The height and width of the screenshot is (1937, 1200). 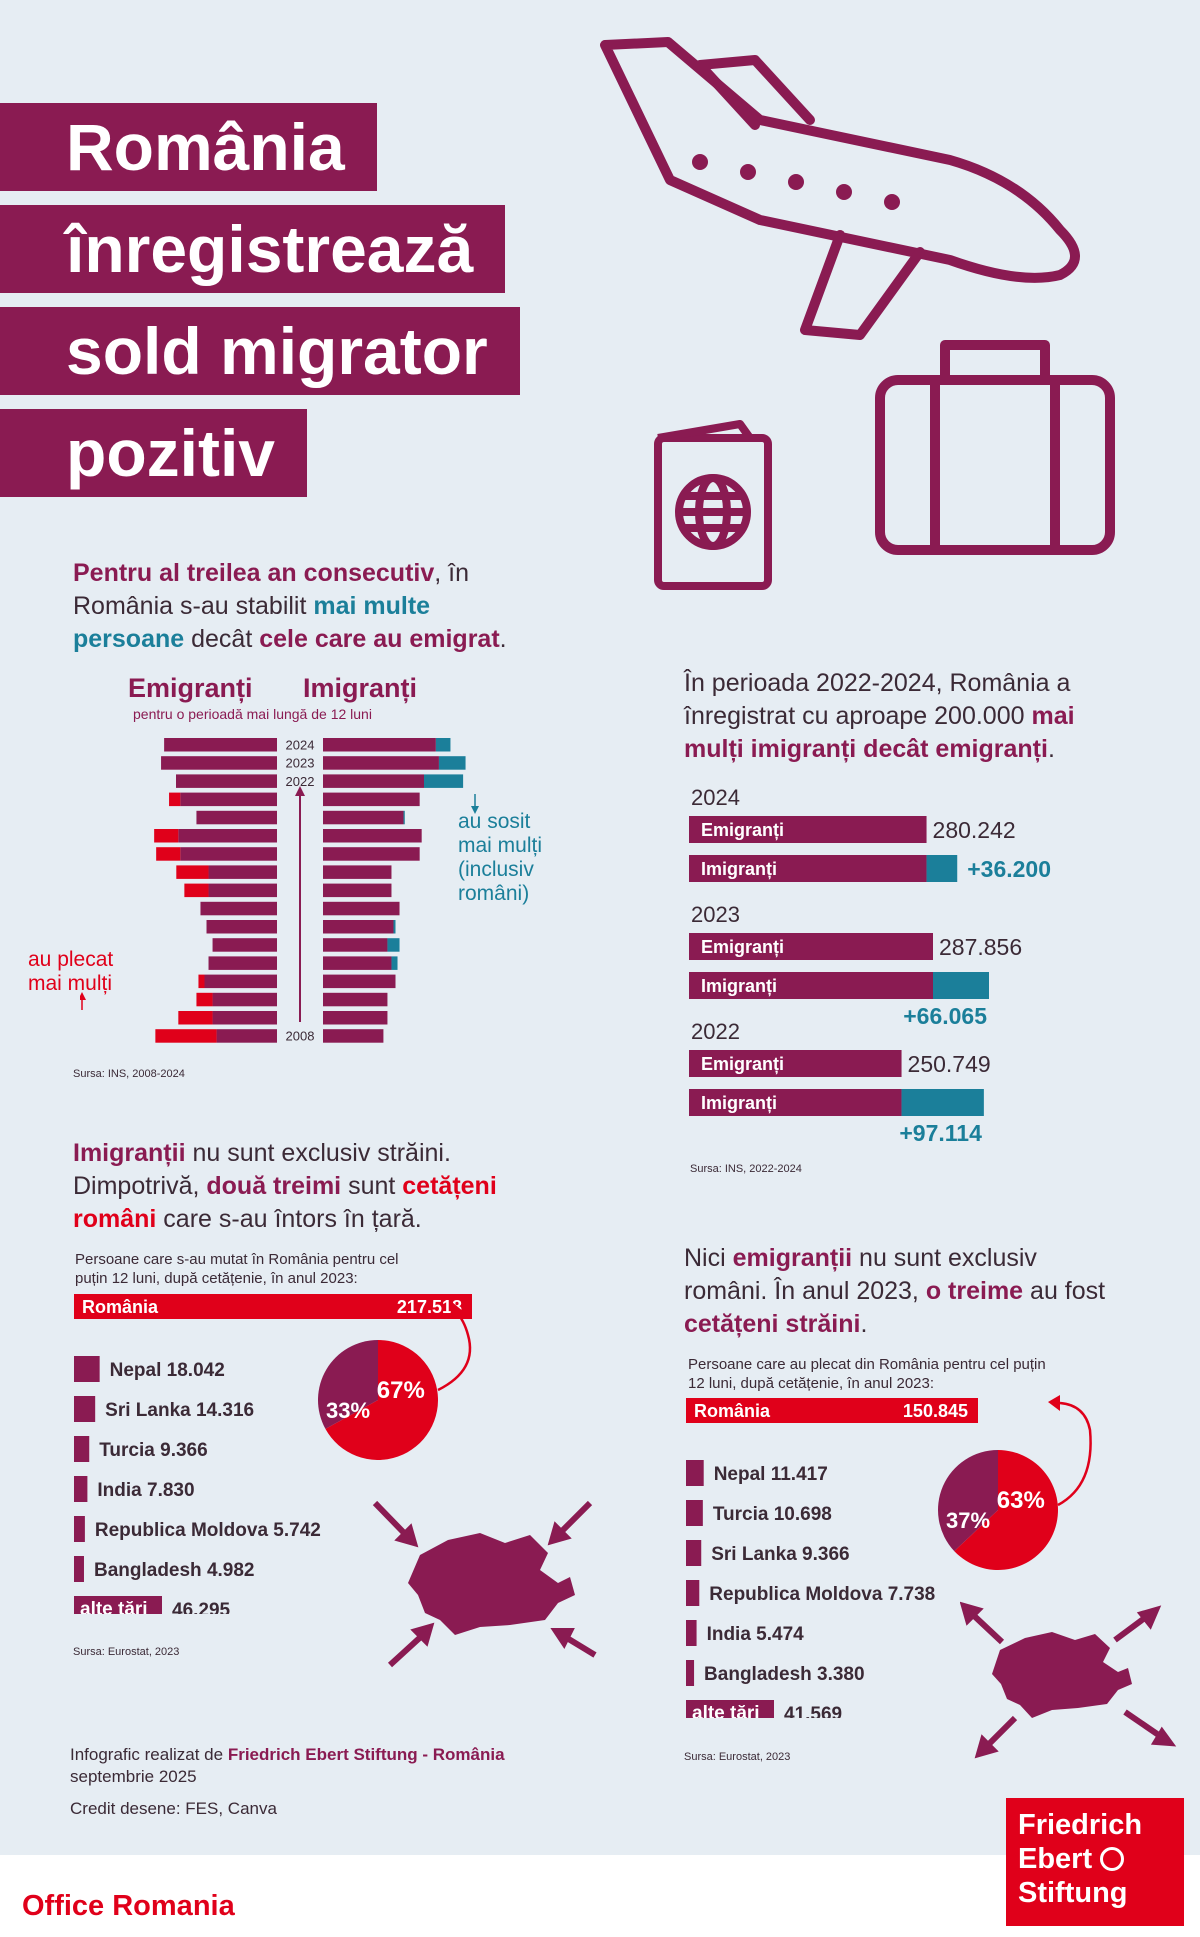 What do you see at coordinates (188, 147) in the screenshot?
I see `title-line-1: România` at bounding box center [188, 147].